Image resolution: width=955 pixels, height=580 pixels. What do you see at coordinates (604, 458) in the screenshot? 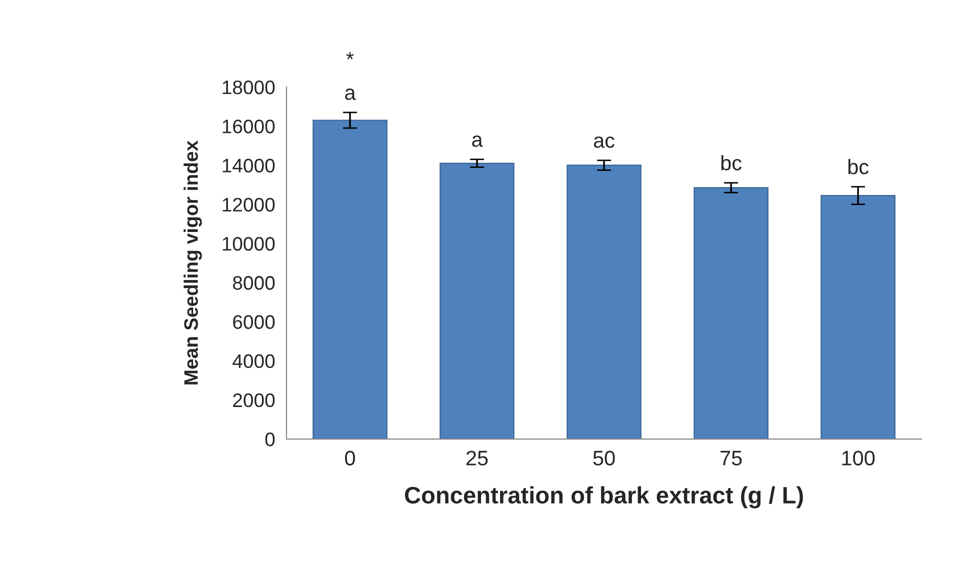
I see `x-tick-label: 50` at bounding box center [604, 458].